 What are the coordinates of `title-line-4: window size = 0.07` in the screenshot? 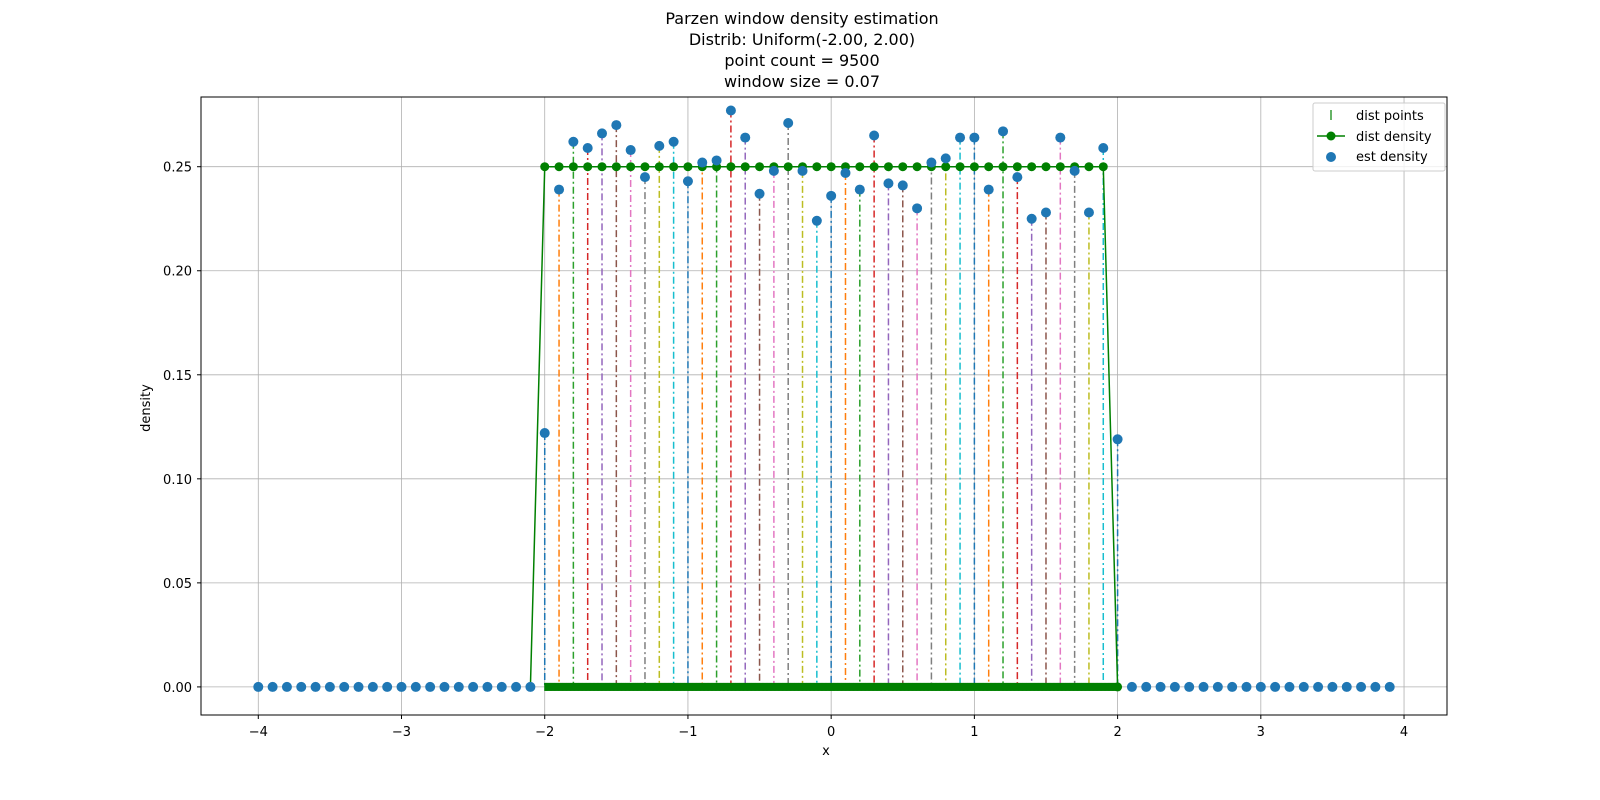 It's located at (802, 81).